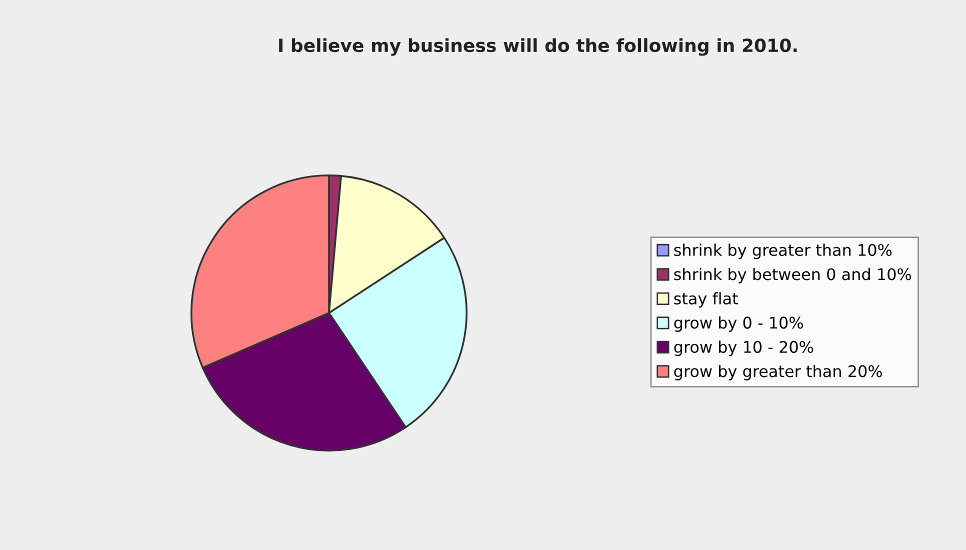  Describe the element at coordinates (738, 324) in the screenshot. I see `legend-label: grow by 0 - 10%` at that location.